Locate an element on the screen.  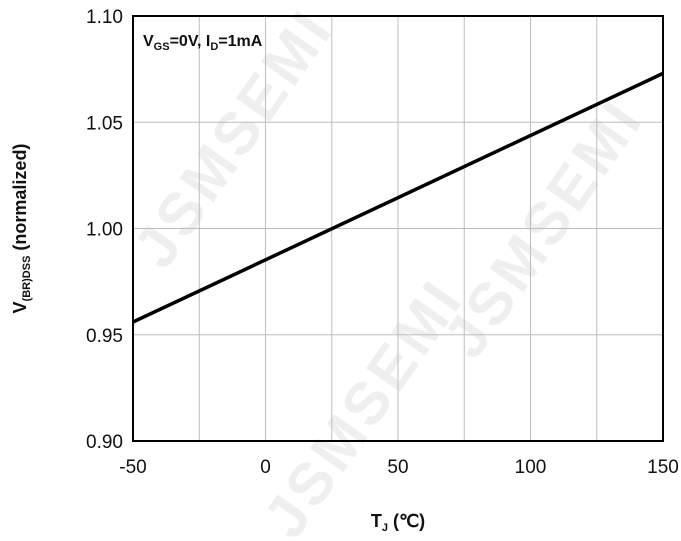
y-tick-label: 1.00 is located at coordinates (104, 230).